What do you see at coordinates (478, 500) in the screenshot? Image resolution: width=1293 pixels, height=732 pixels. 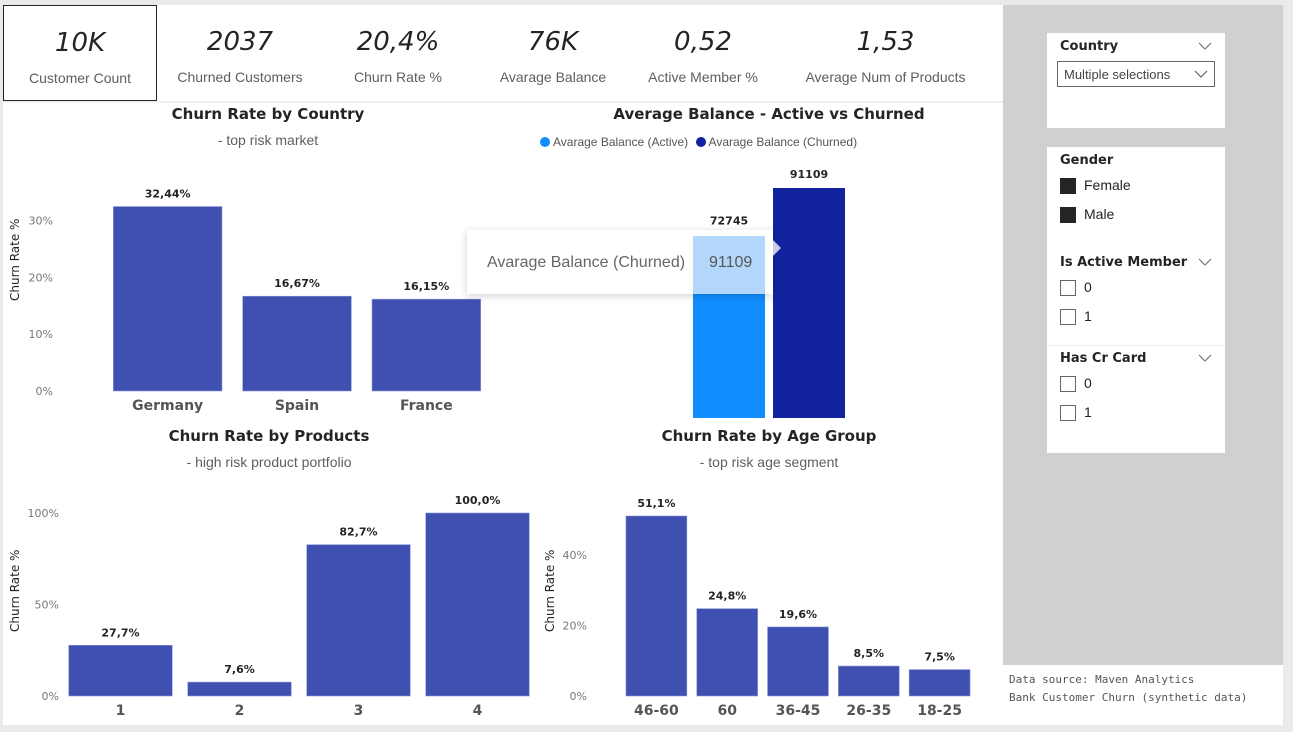 I see `data-label: 100,0%` at bounding box center [478, 500].